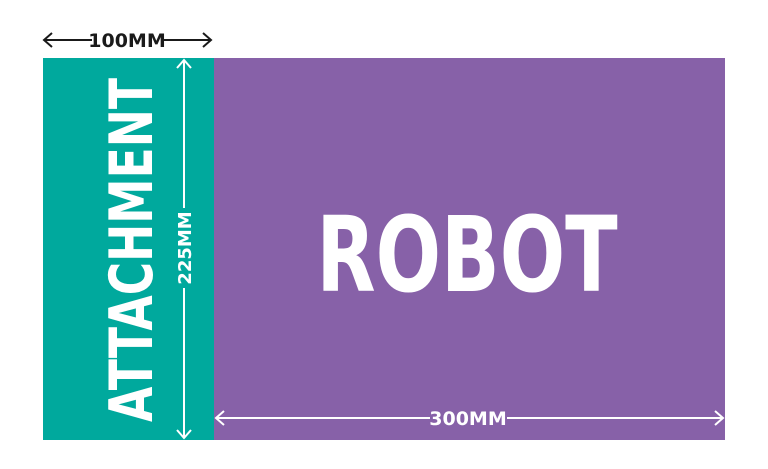 This screenshot has height=469, width=768. What do you see at coordinates (184, 434) in the screenshot?
I see `arrowhead-down-icon` at bounding box center [184, 434].